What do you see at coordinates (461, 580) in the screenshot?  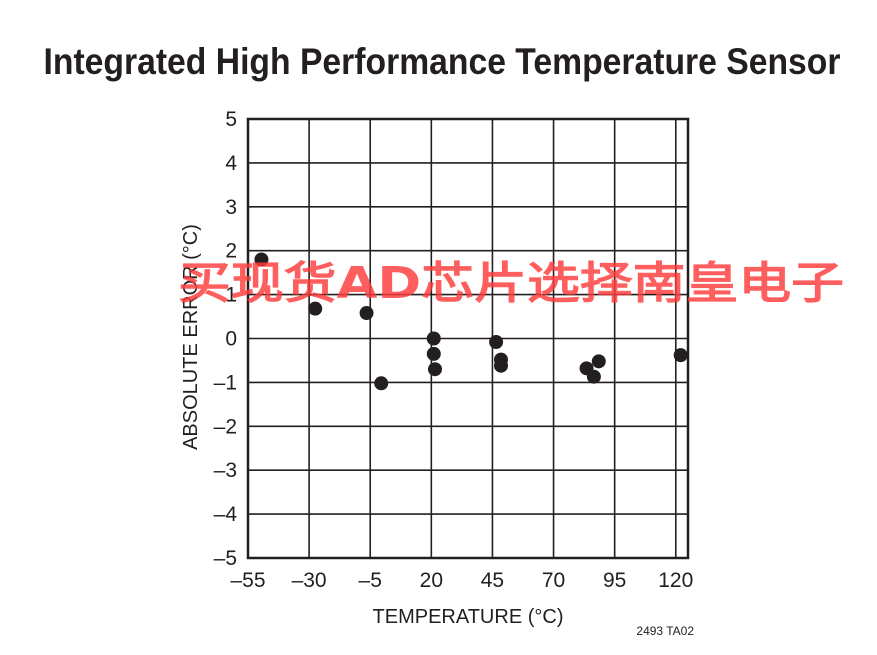 I see `x-tick-labels: –55 –30 –5 20 45 70 95 120` at bounding box center [461, 580].